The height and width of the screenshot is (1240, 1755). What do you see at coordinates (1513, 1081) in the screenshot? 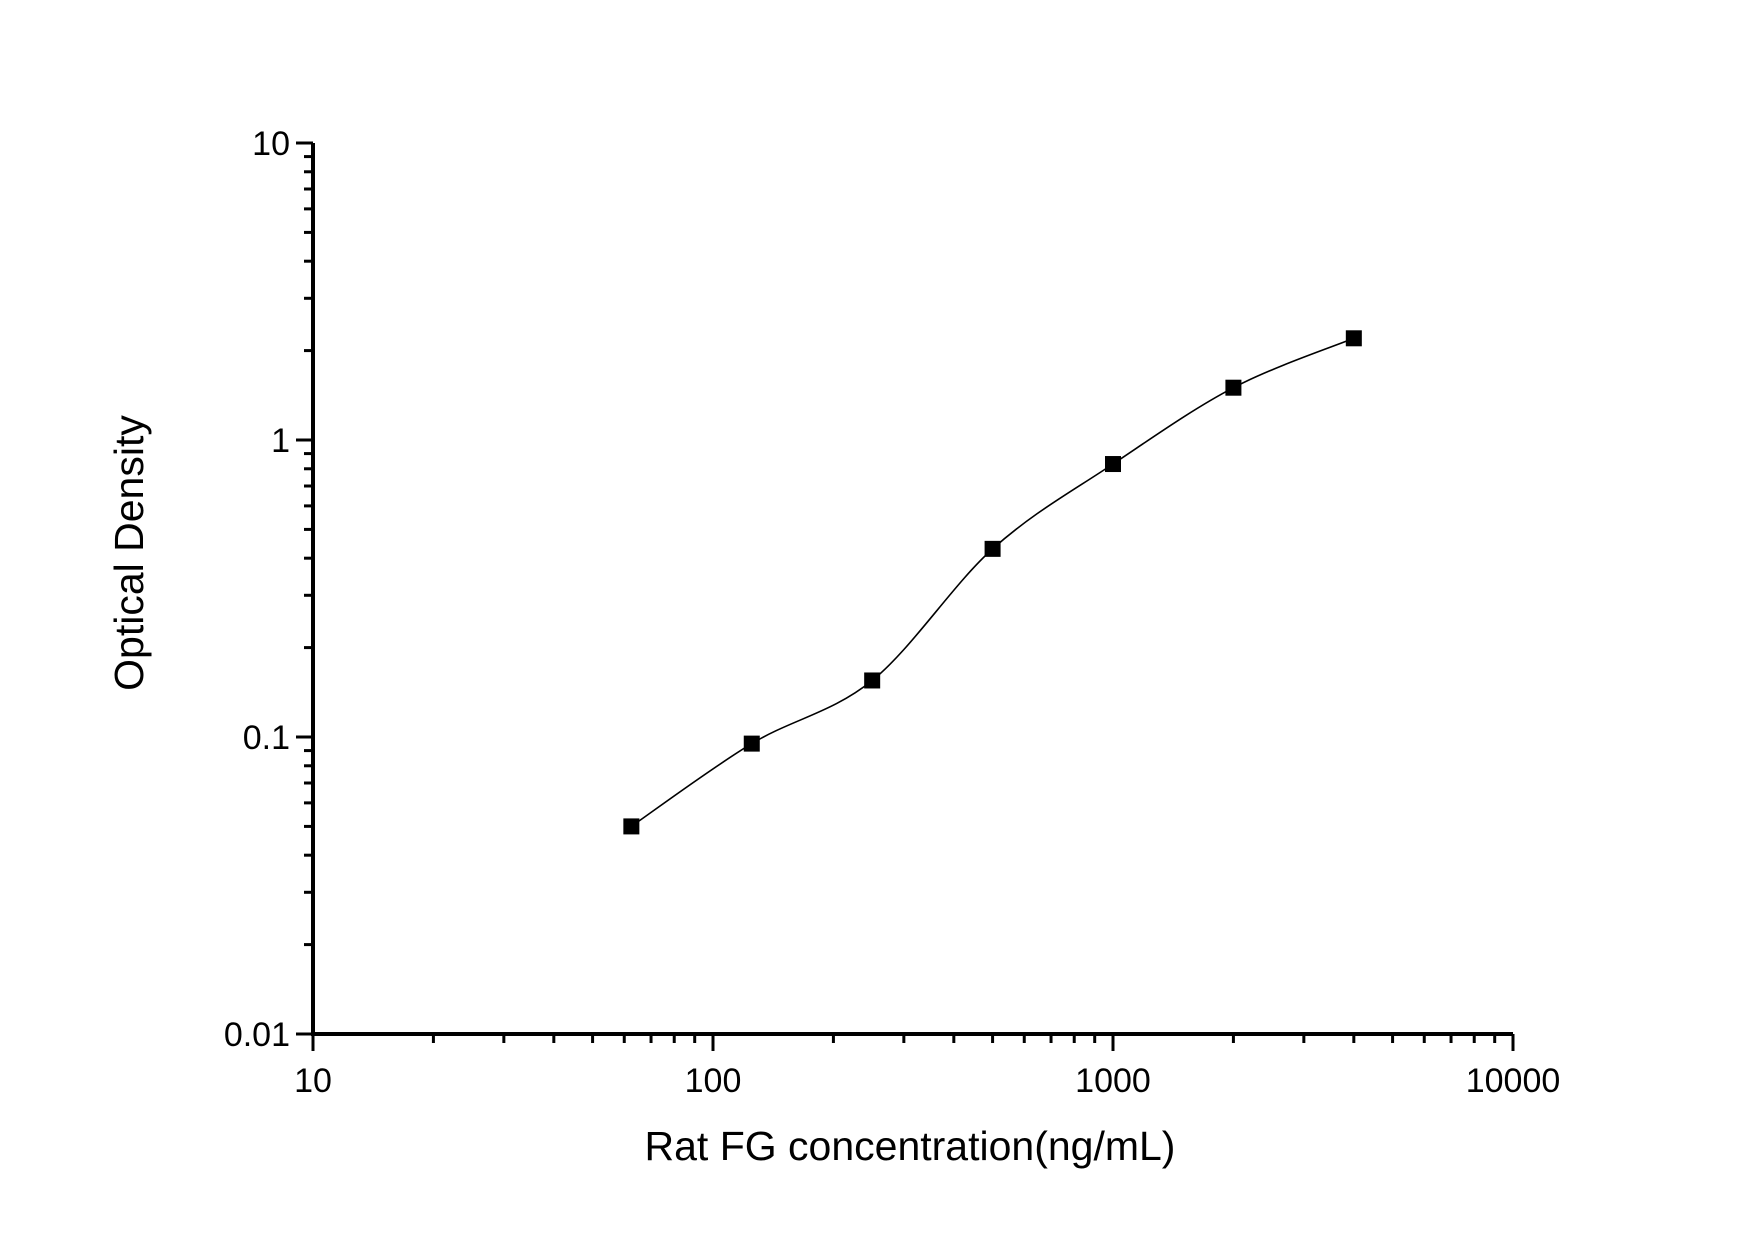
I see `x-tick-label: 10000` at bounding box center [1513, 1081].